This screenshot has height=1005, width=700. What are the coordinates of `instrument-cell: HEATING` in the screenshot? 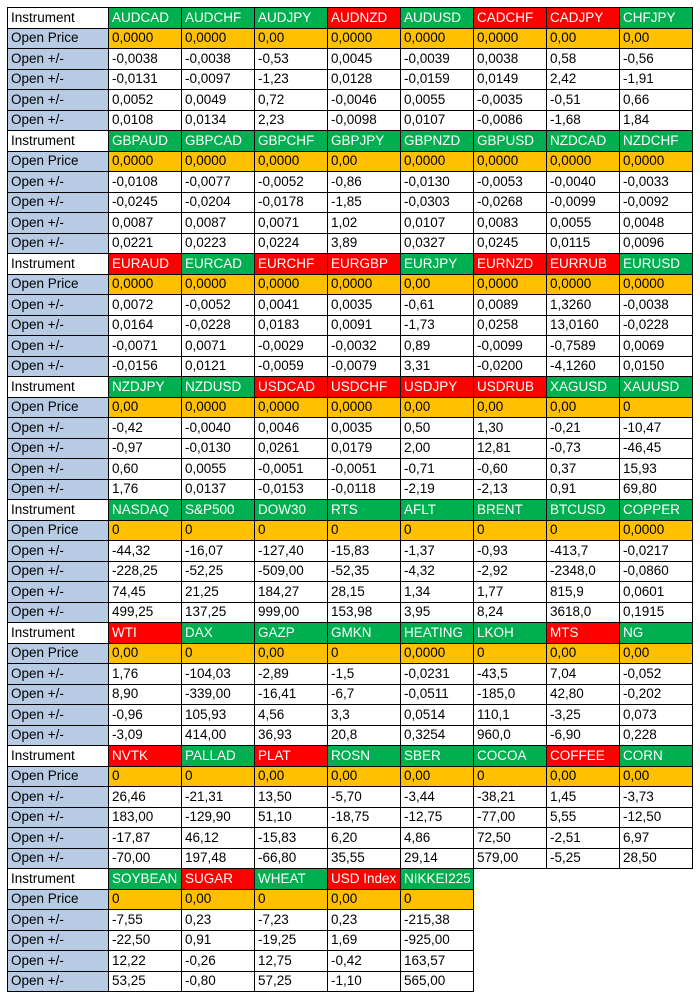 It's located at (437, 633).